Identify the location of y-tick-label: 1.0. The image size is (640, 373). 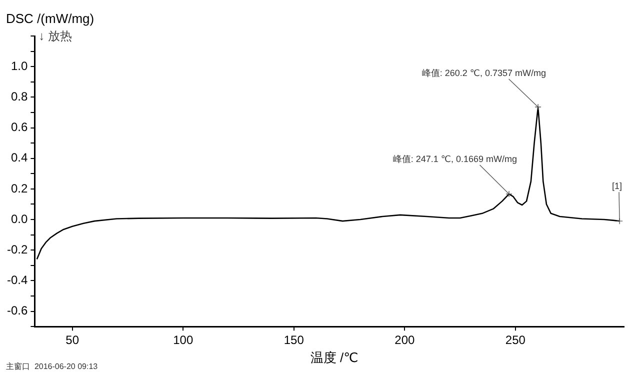
(19, 65).